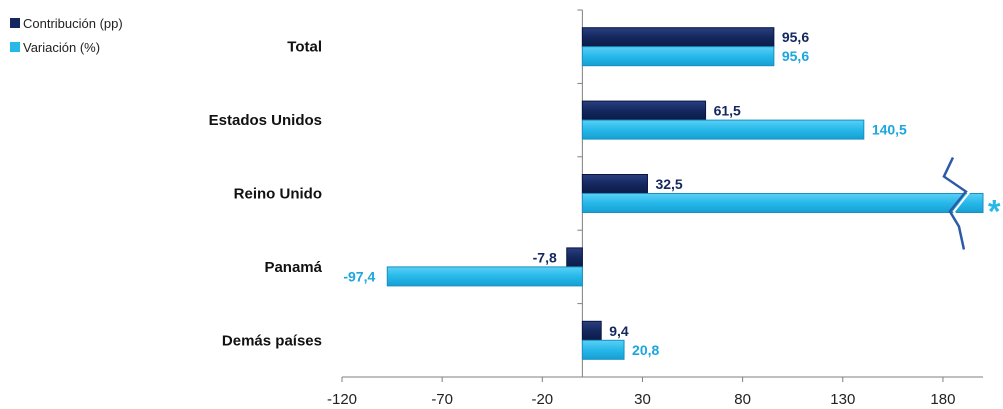 The height and width of the screenshot is (409, 1003). I want to click on chart-legend: Contribución (pp) Variación (%), so click(66, 37).